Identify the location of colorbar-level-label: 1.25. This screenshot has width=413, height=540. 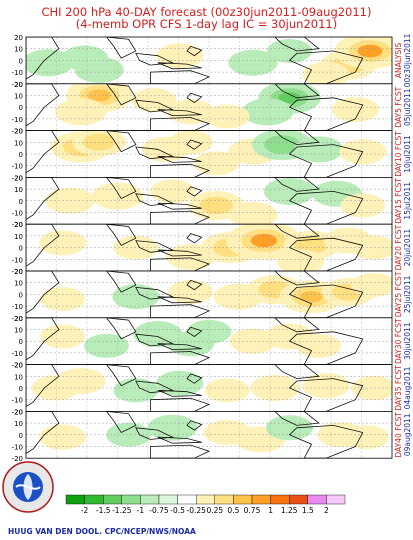
(289, 510).